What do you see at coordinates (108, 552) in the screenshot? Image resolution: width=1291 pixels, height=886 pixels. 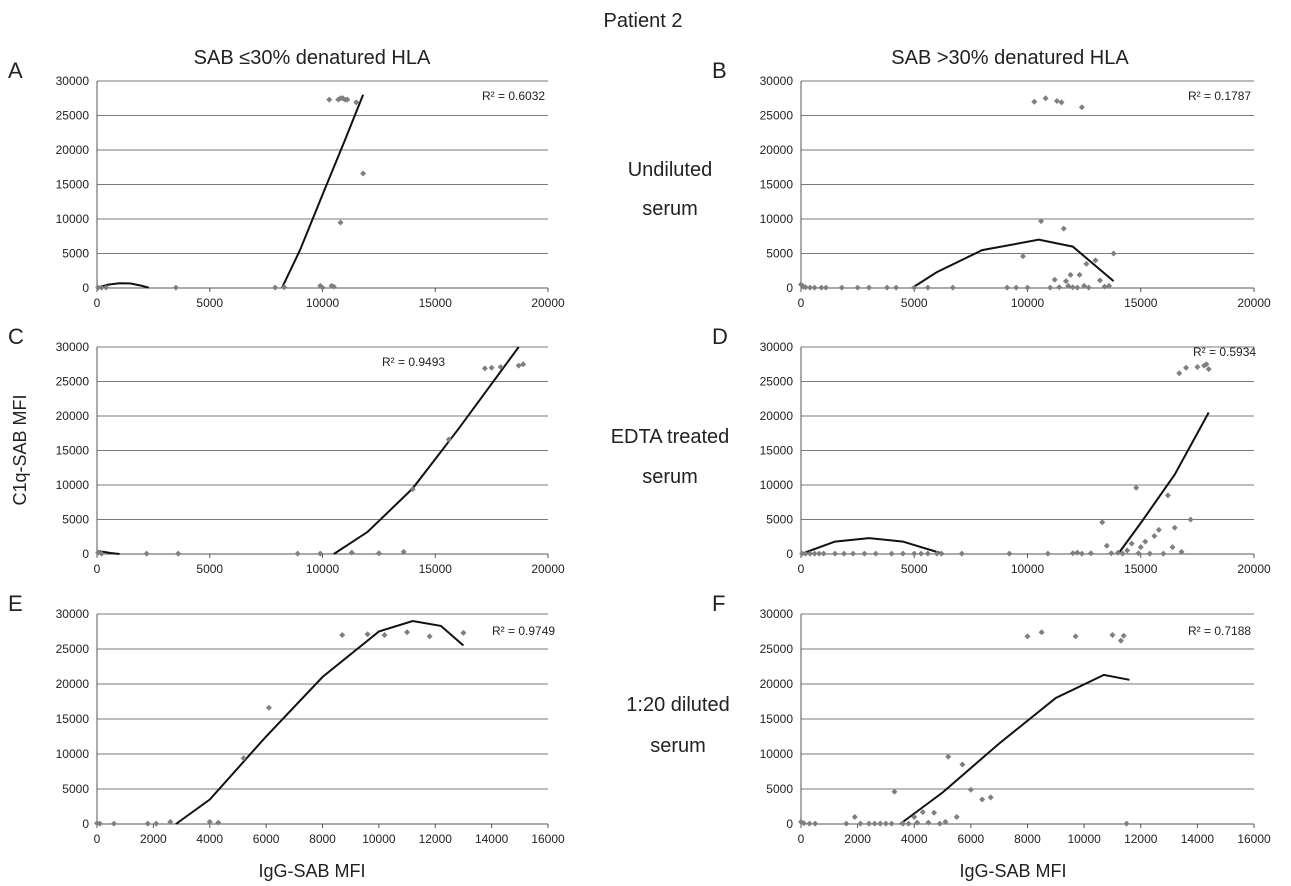 I see `trend-line` at bounding box center [108, 552].